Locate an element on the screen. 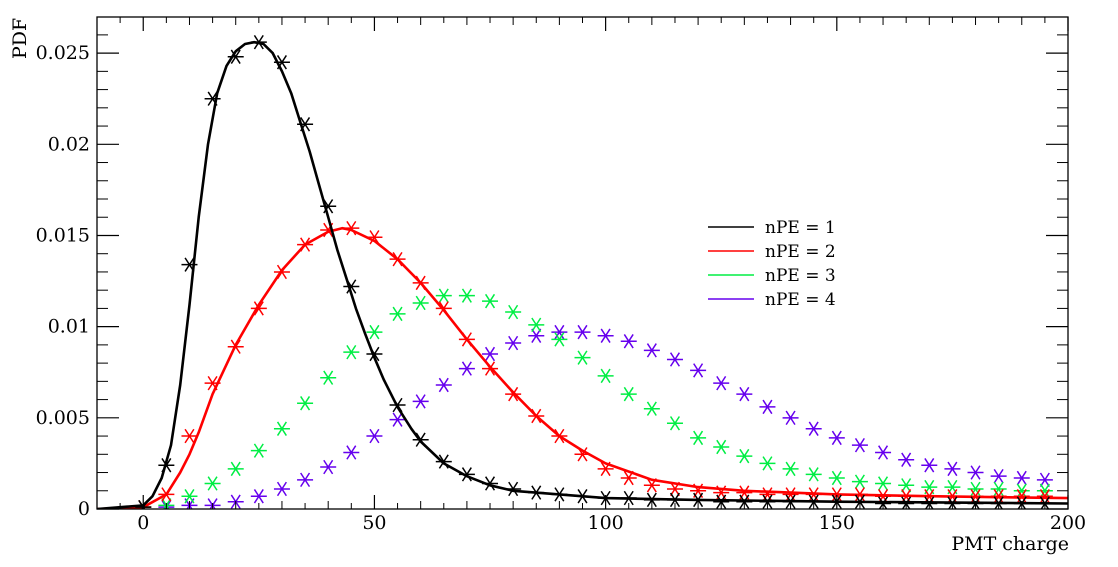  y-tick-label: 0 is located at coordinates (84, 509).